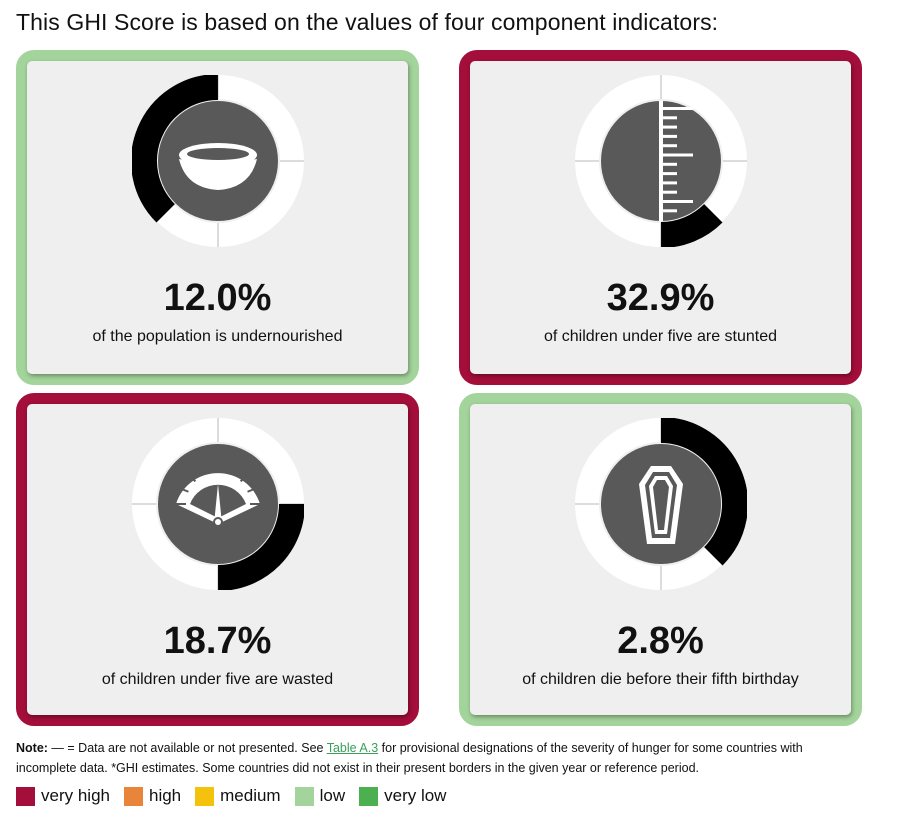 The width and height of the screenshot is (905, 816). I want to click on indicator-value: 12.0%, so click(217, 298).